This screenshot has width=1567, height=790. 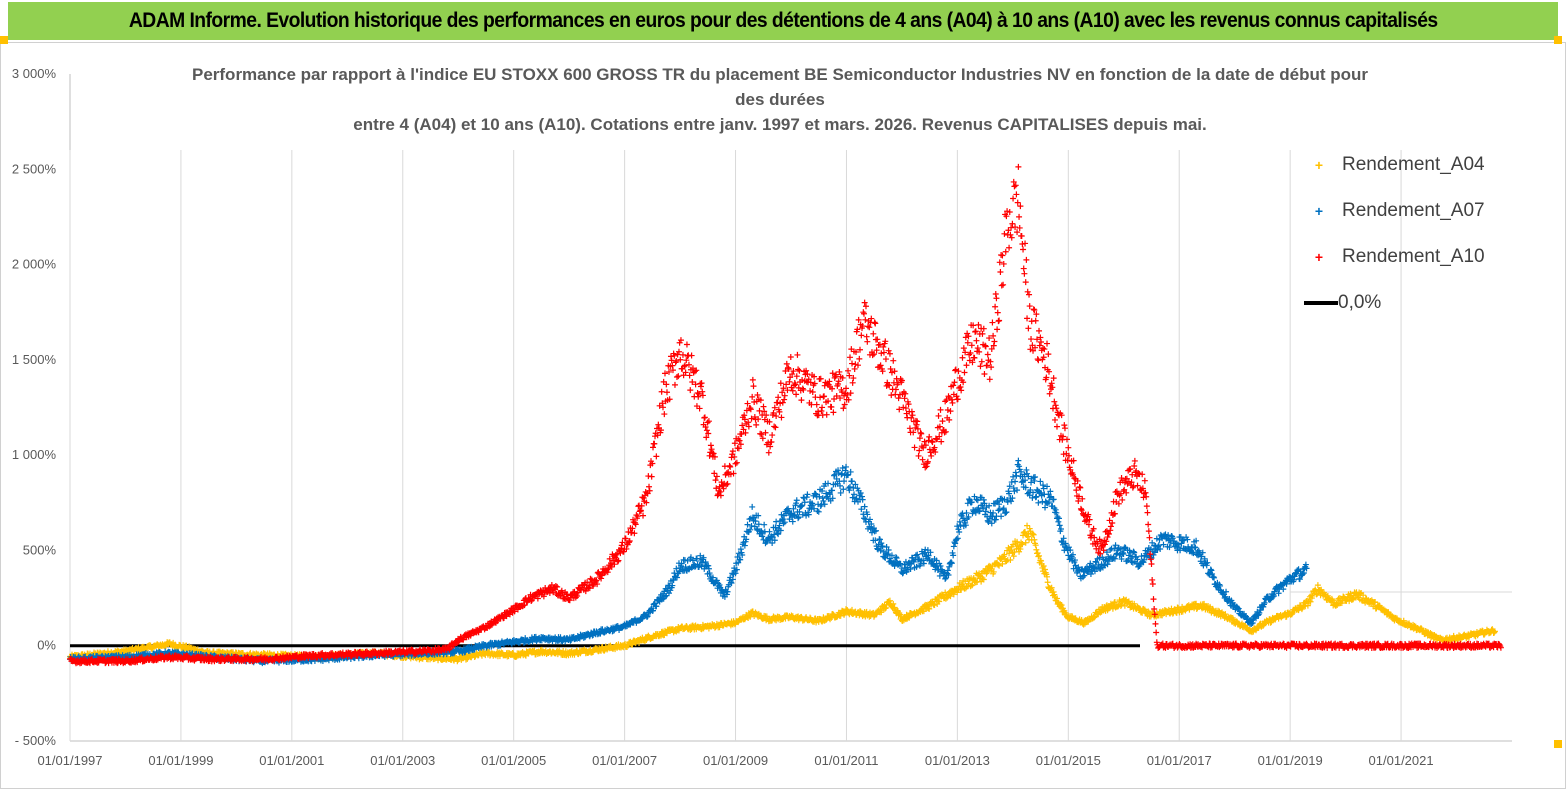 I want to click on x-tick-label: 01/01/2001, so click(x=291, y=760).